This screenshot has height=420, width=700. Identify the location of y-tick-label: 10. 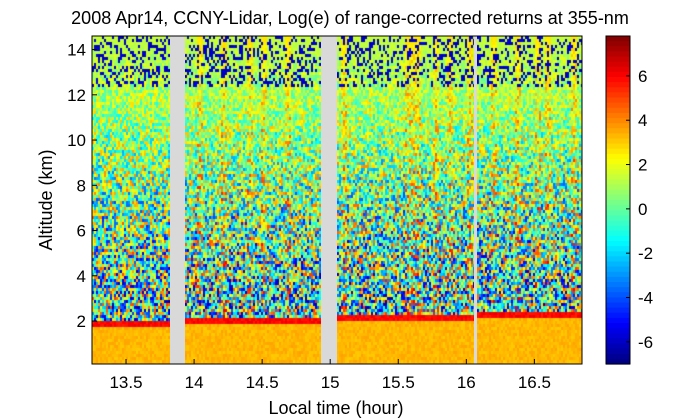
(76, 140).